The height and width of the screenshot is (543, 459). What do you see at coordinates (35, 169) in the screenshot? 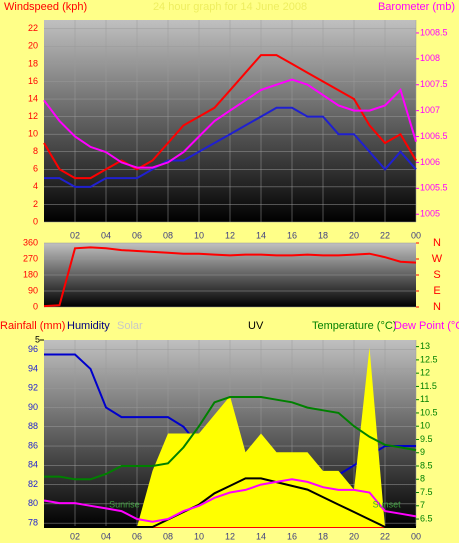
I see `y-tick-label: 6` at bounding box center [35, 169].